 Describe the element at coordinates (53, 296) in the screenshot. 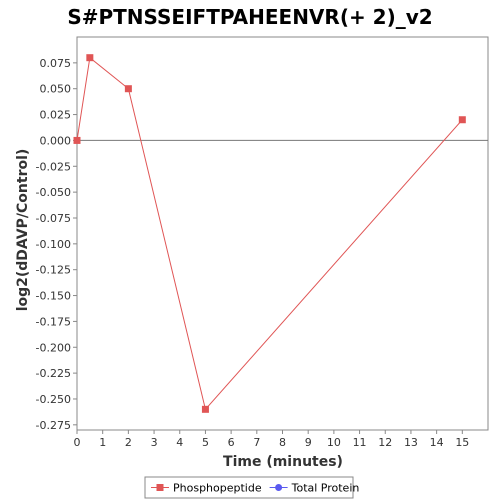

I see `y-tick-label: -0.150` at that location.